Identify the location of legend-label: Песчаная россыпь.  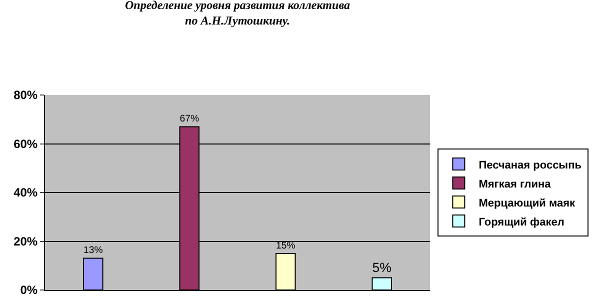
(530, 165).